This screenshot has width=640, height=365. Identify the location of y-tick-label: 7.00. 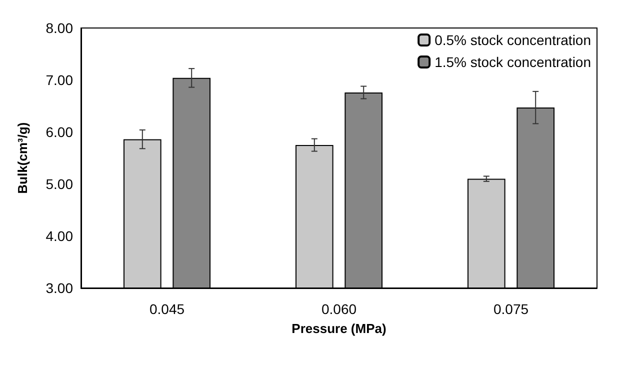
(60, 80).